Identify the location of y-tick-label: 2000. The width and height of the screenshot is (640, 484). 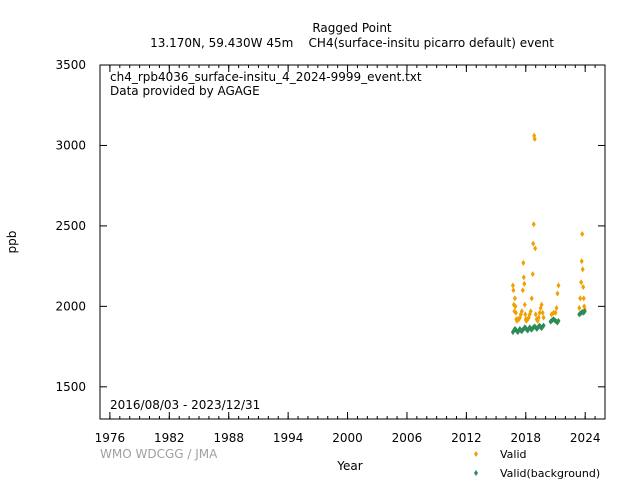
(70, 306).